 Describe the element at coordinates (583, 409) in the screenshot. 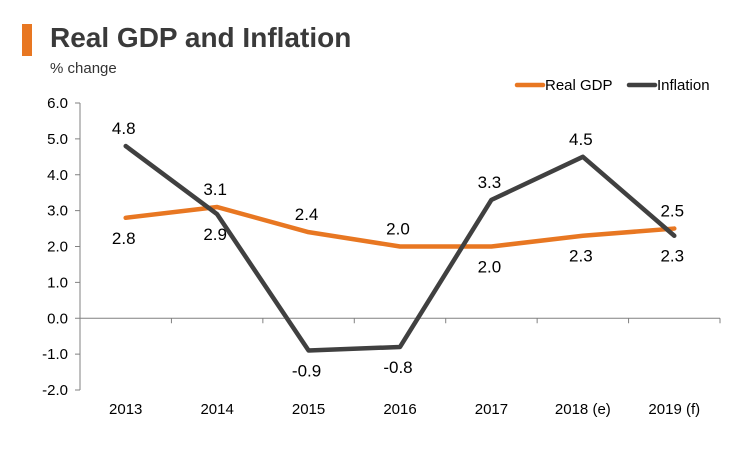

I see `x-tick-label: 2018 (e)` at that location.